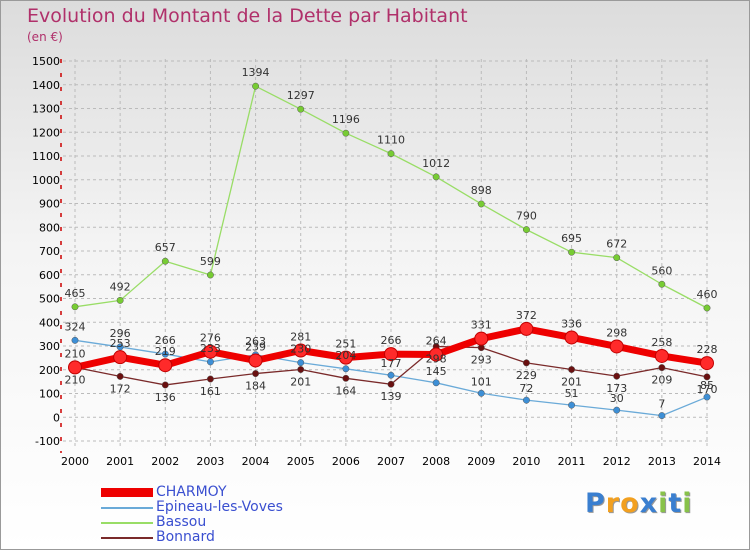 The width and height of the screenshot is (750, 550). Describe the element at coordinates (210, 261) in the screenshot. I see `data-label: 599` at that location.